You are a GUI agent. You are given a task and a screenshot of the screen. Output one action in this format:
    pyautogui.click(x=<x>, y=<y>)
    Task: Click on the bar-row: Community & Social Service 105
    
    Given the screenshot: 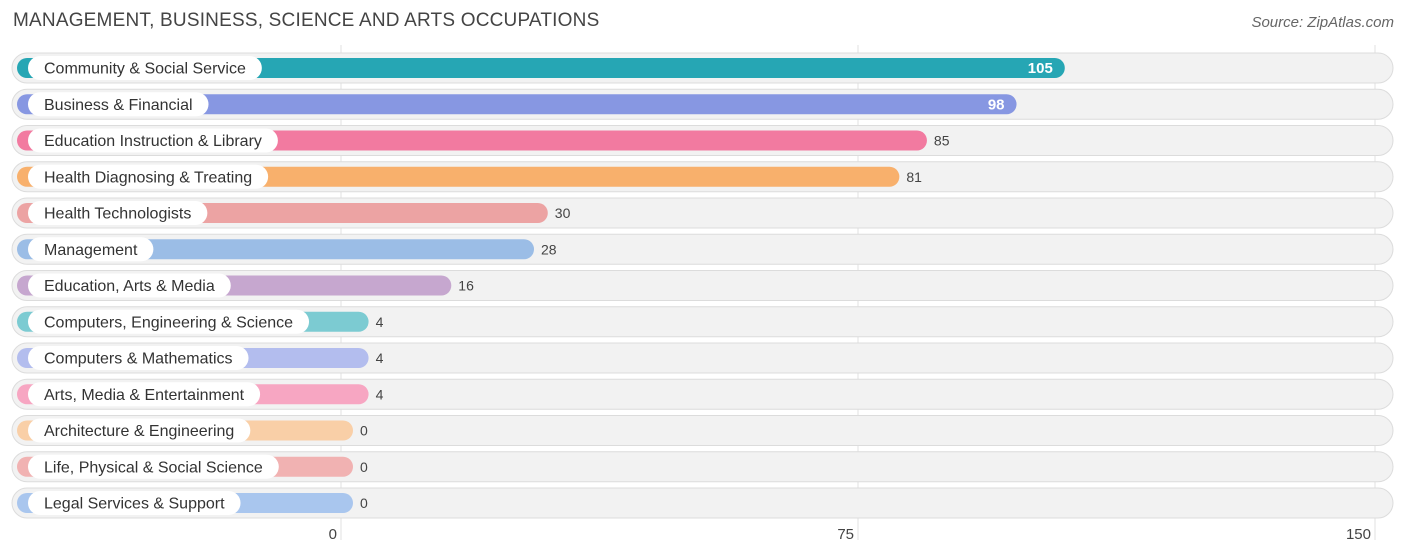 What is the action you would take?
    pyautogui.click(x=702, y=68)
    